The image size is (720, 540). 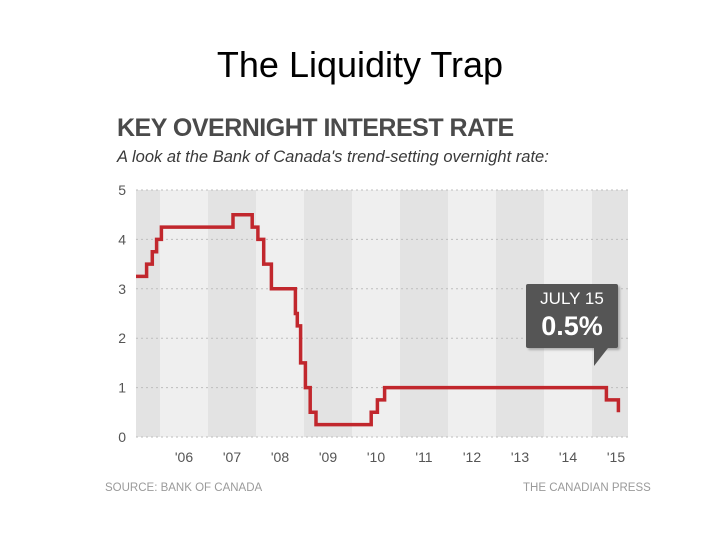 What do you see at coordinates (315, 128) in the screenshot?
I see `chart-title: KEY OVERNIGHT INTEREST RATE` at bounding box center [315, 128].